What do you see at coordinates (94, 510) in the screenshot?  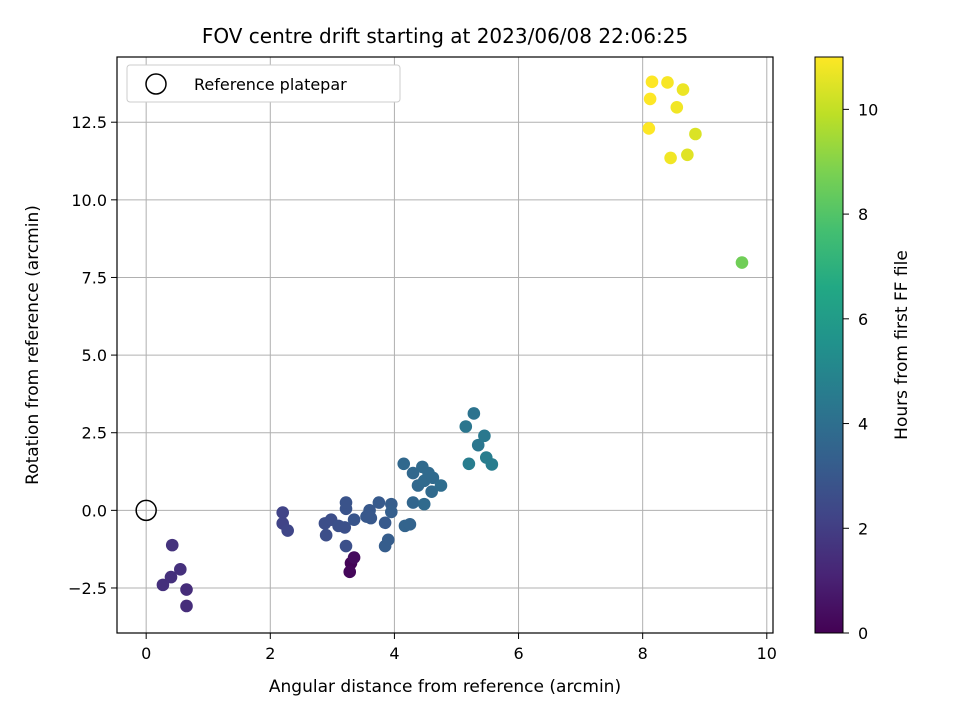 I see `y-tick-label: 0.0` at bounding box center [94, 510].